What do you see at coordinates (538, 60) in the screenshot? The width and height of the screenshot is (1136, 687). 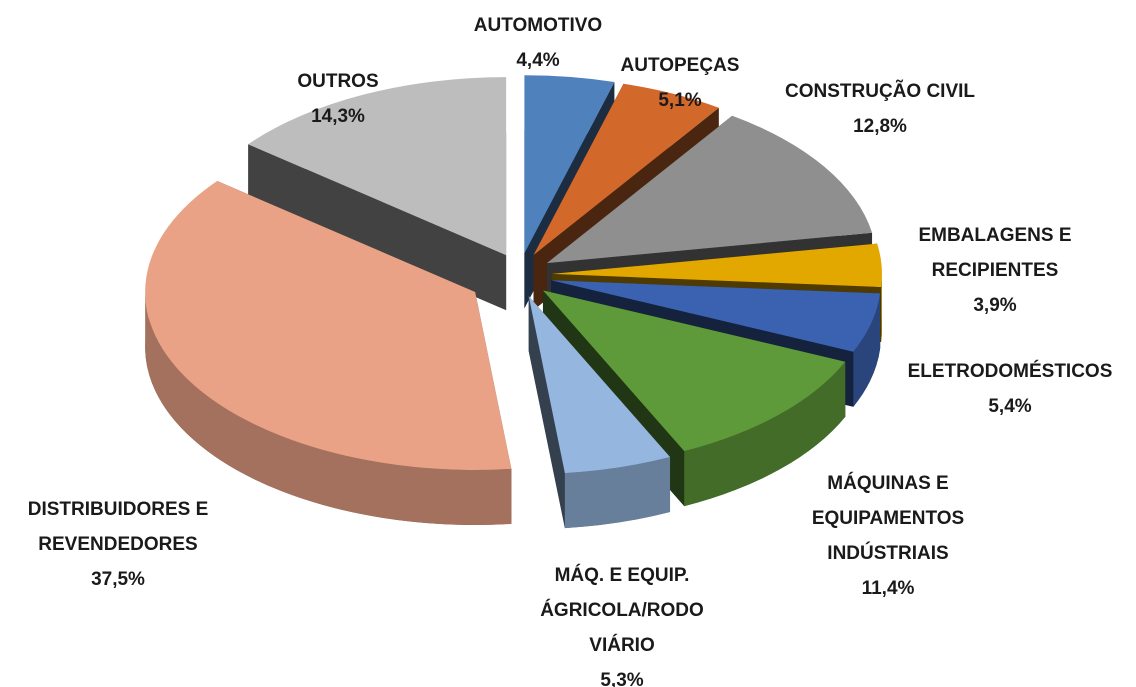 I see `value-label: 4,4%` at bounding box center [538, 60].